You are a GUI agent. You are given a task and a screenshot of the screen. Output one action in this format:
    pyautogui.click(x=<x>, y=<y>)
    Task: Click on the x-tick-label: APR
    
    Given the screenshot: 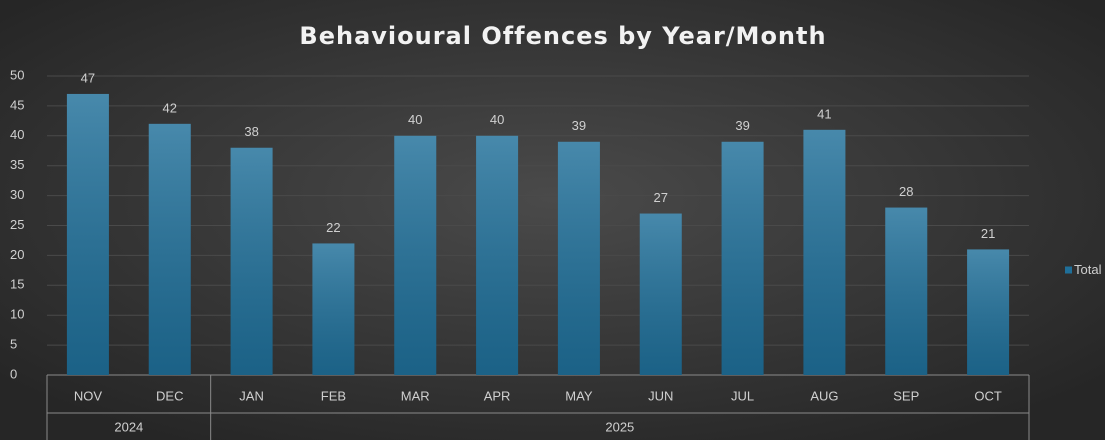 What is the action you would take?
    pyautogui.click(x=497, y=395)
    